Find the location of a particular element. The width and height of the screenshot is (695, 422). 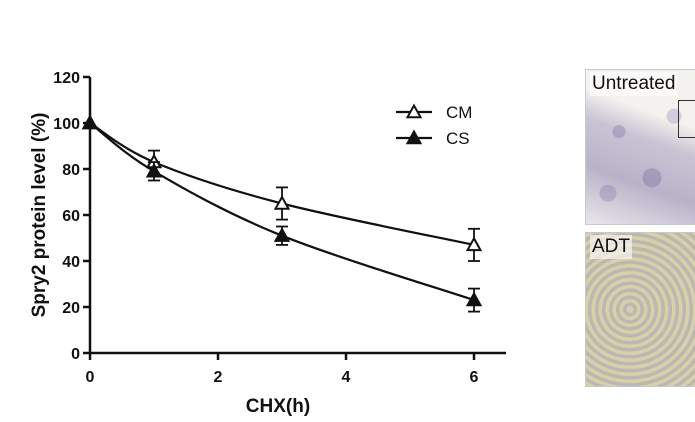

x-axis-label: CHX(h) is located at coordinates (278, 406).